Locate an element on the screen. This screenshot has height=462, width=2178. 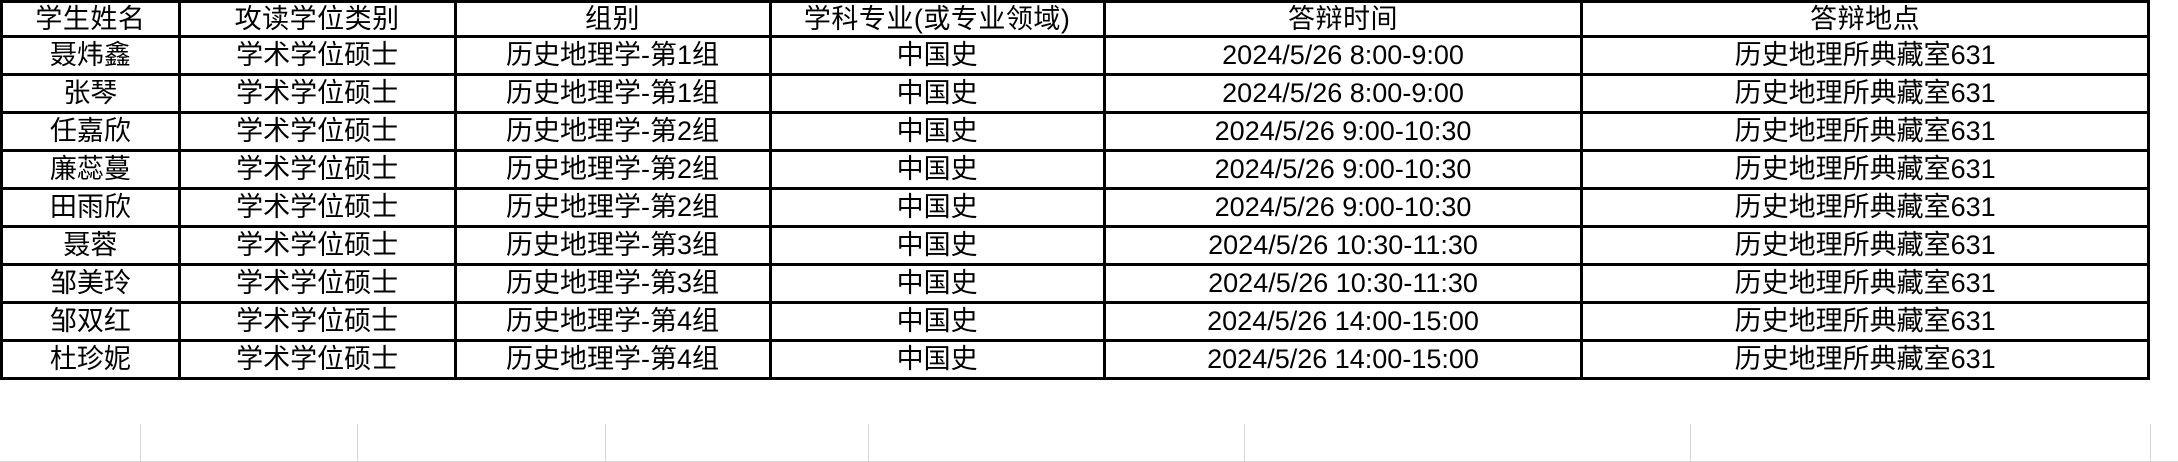
table-header: 学生姓名 攻读学位类别 组别 学科专业(或专业领域) 答辩时间 答辩地点 is located at coordinates (1075, 19).